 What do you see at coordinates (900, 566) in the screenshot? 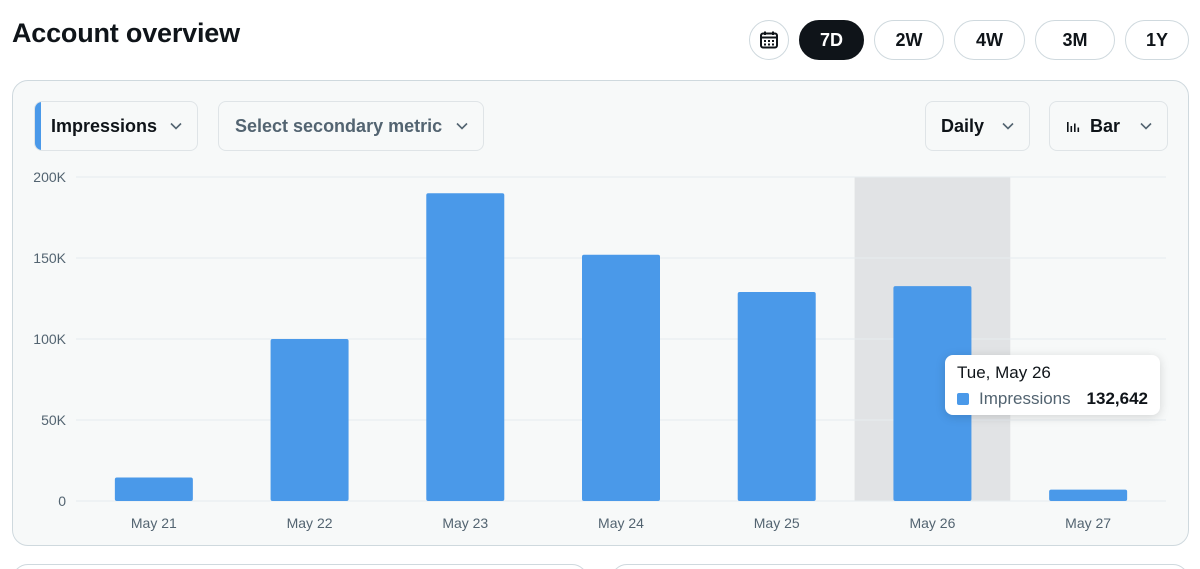
I see `bottom-card-right` at bounding box center [900, 566].